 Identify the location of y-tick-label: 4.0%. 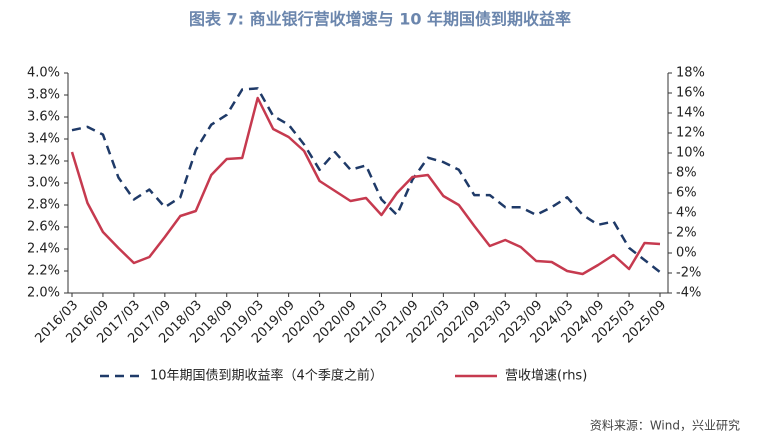
(43, 73).